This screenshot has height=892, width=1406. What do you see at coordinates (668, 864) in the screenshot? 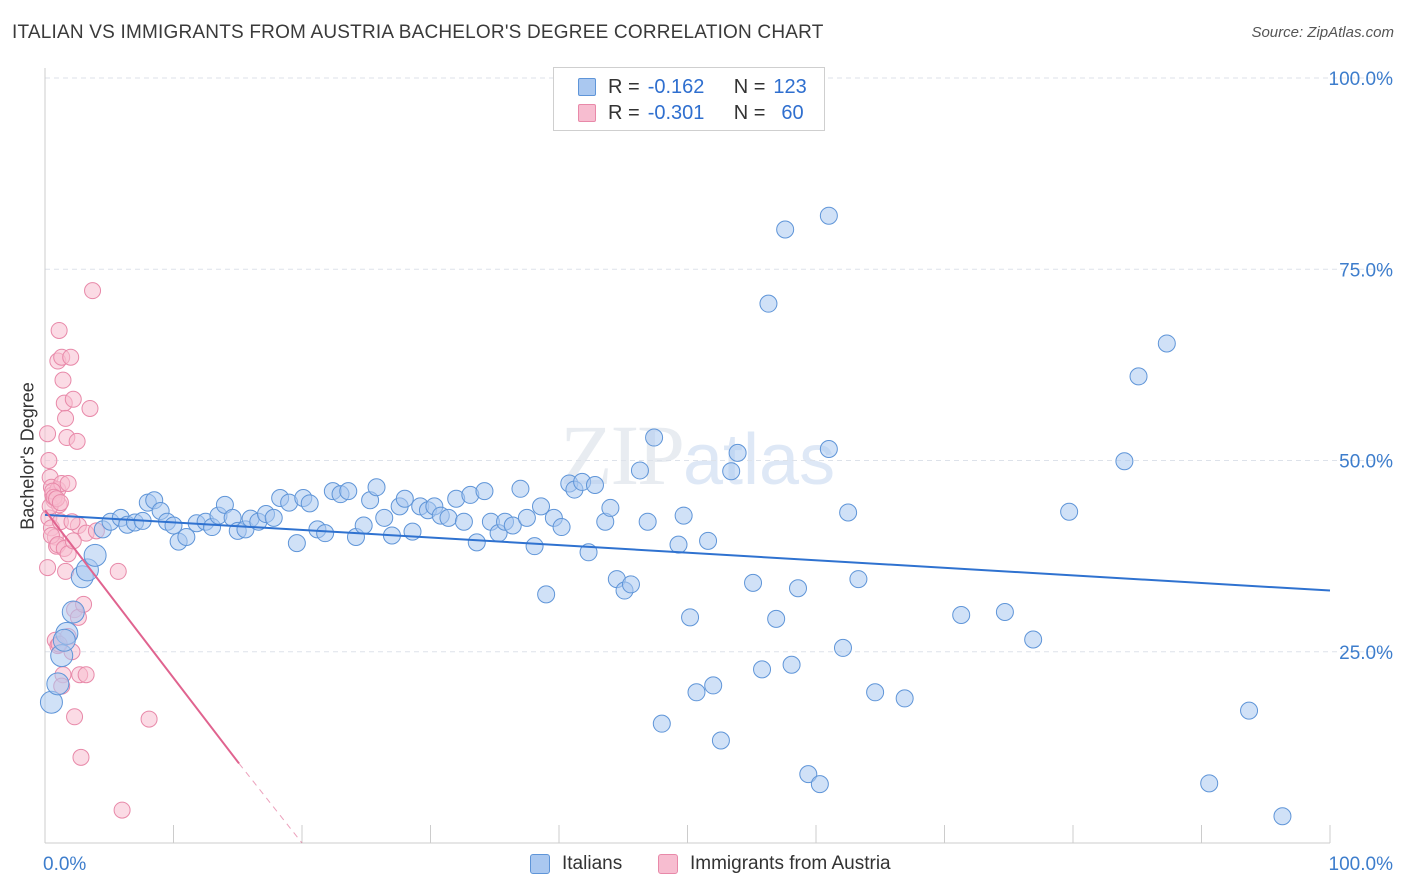
I see `bottom-legend-swatch-austria` at bounding box center [668, 864].